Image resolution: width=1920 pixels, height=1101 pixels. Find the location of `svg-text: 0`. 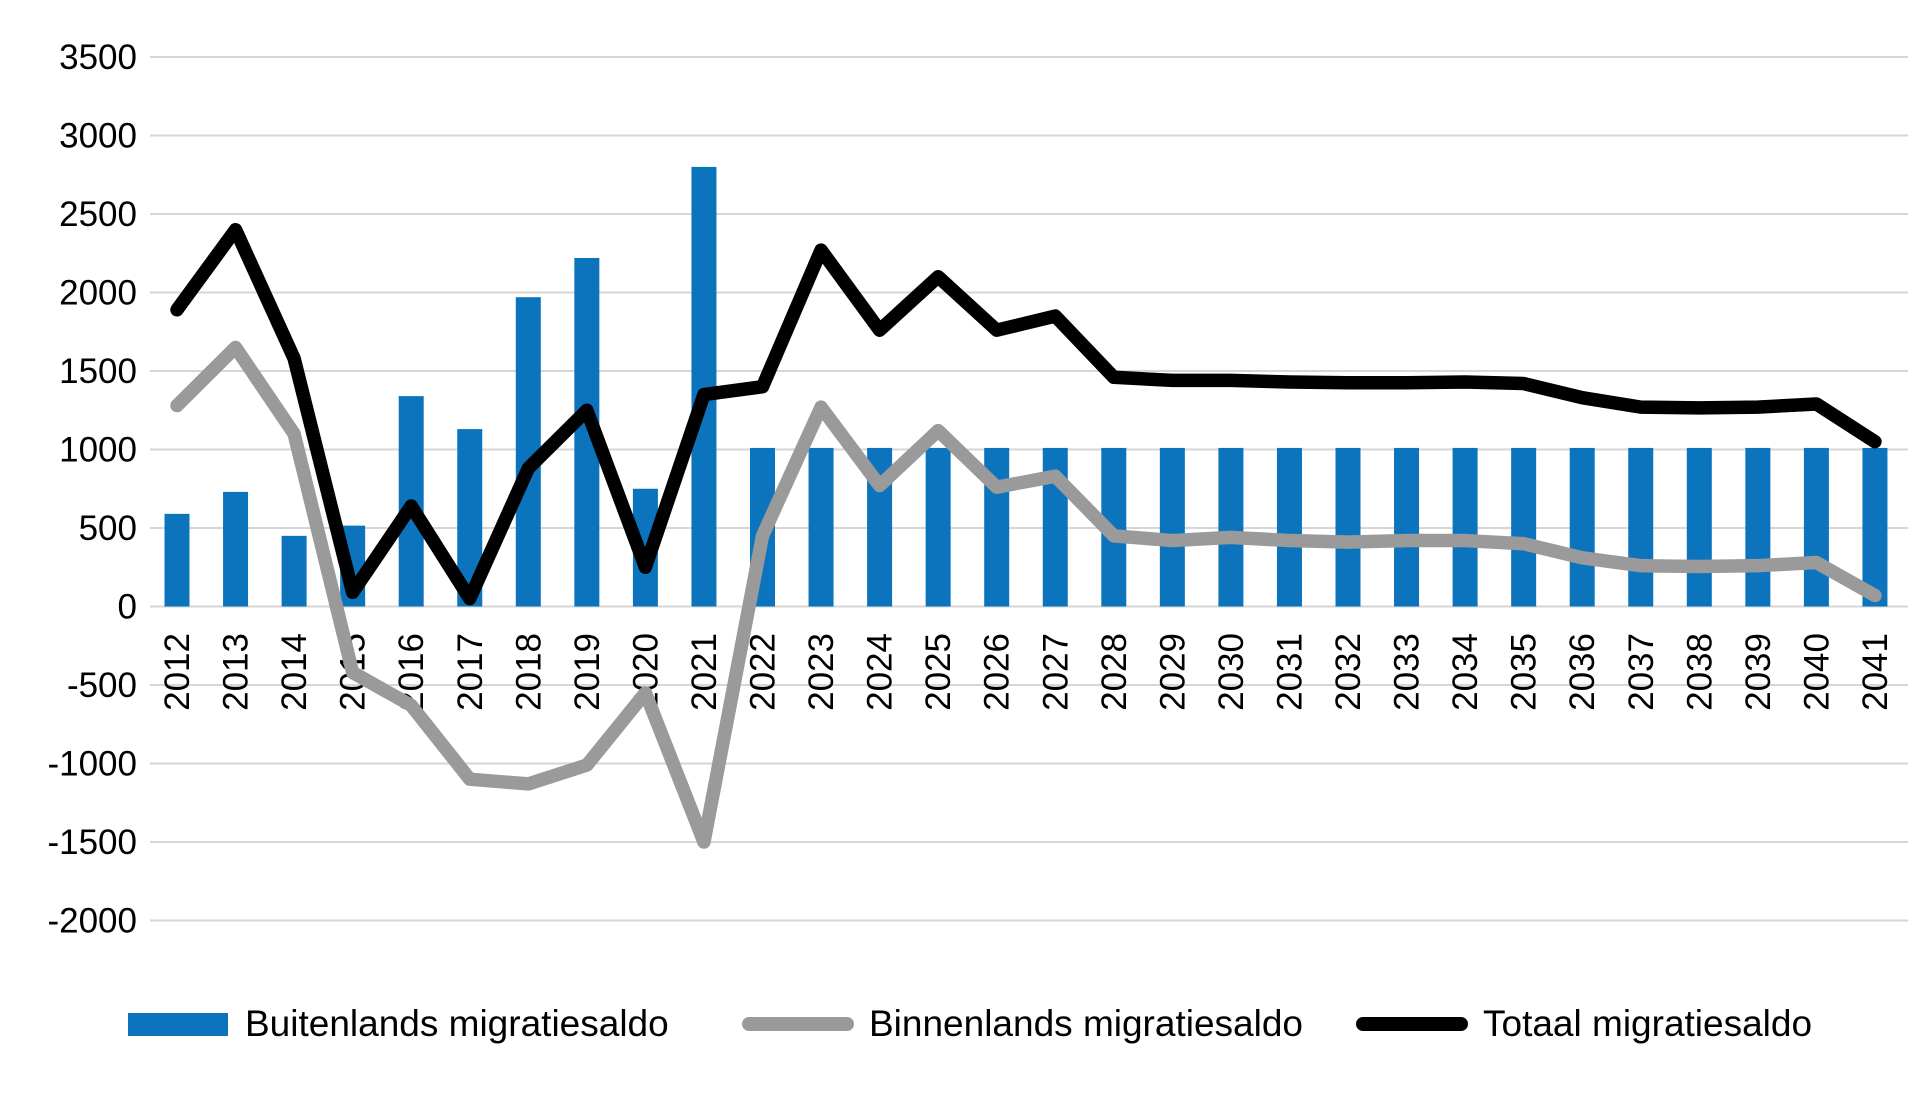

svg-text: 0 is located at coordinates (127, 607).